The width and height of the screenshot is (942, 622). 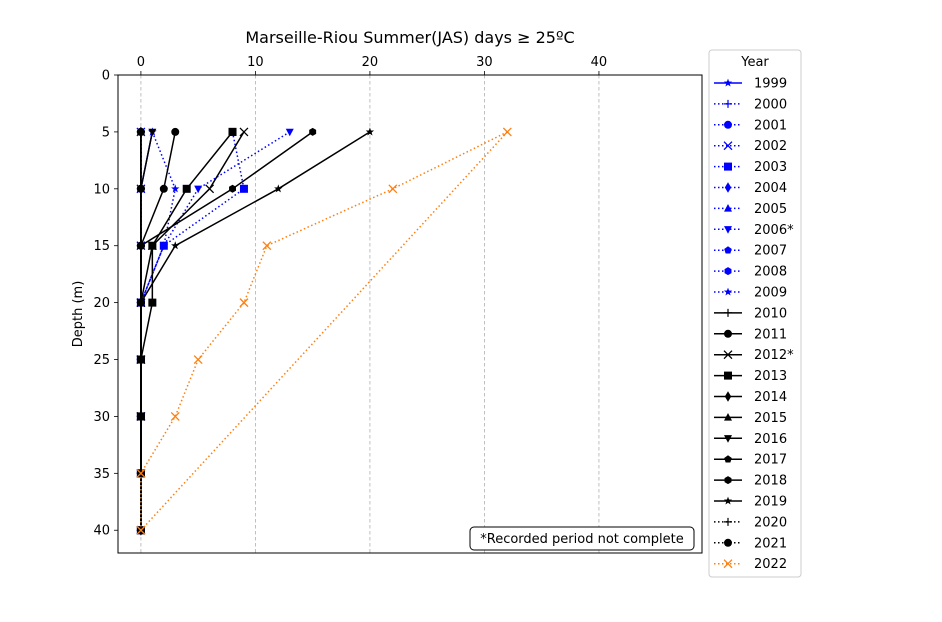 What do you see at coordinates (770, 146) in the screenshot?
I see `legend-label-2002: 2002` at bounding box center [770, 146].